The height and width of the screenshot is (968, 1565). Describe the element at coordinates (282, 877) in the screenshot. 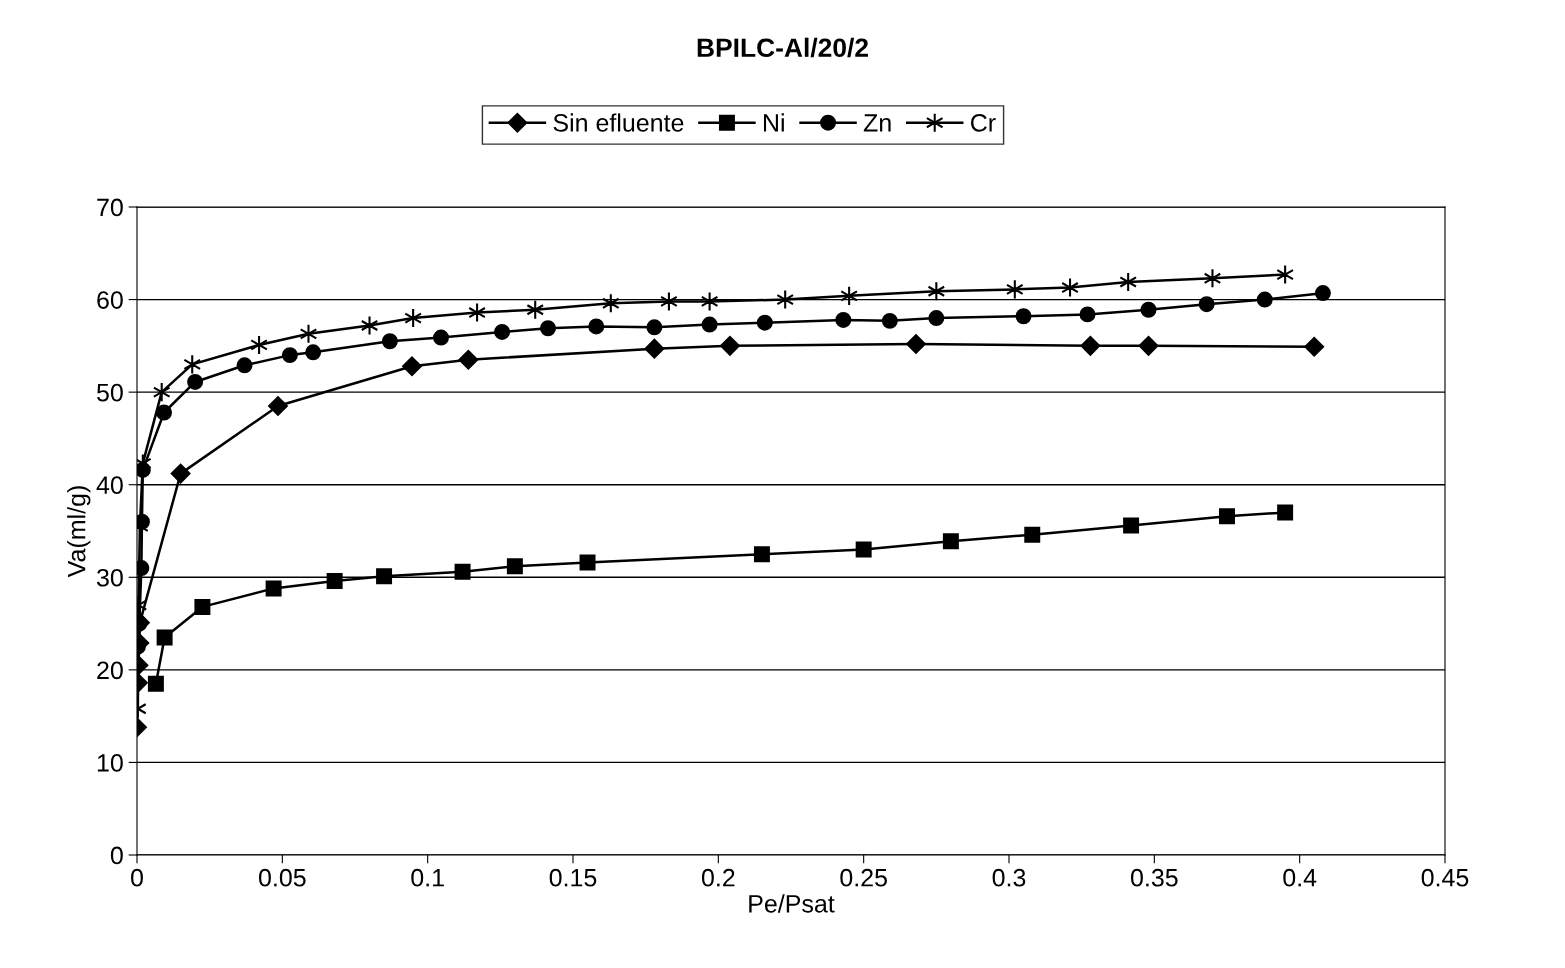

I see `x-tick-label: 0.05` at that location.